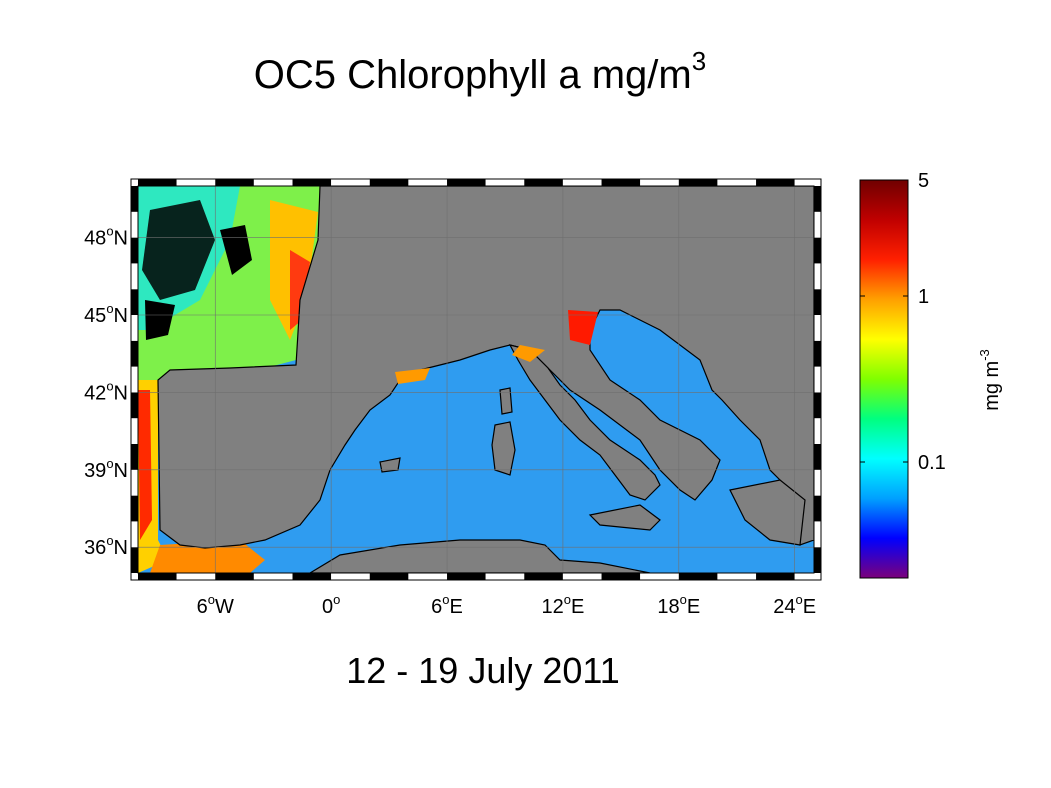  I want to click on lon-tick-label-3-degree: o, so click(567, 599).